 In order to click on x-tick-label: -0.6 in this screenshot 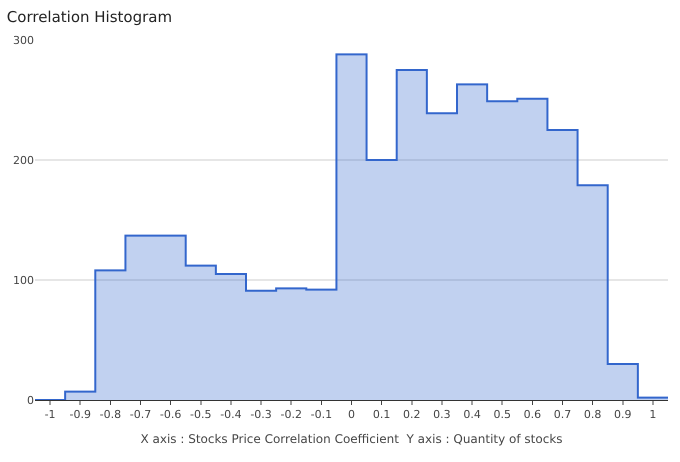, I will do `click(171, 415)`.